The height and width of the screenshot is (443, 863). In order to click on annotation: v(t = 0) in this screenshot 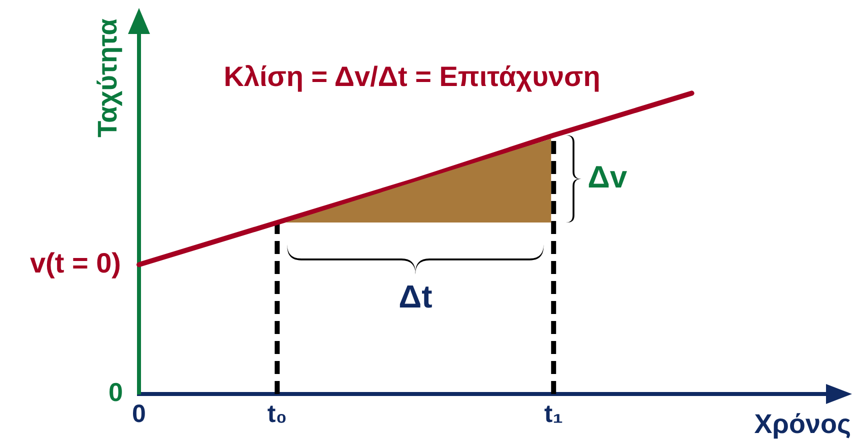, I will do `click(75, 262)`.